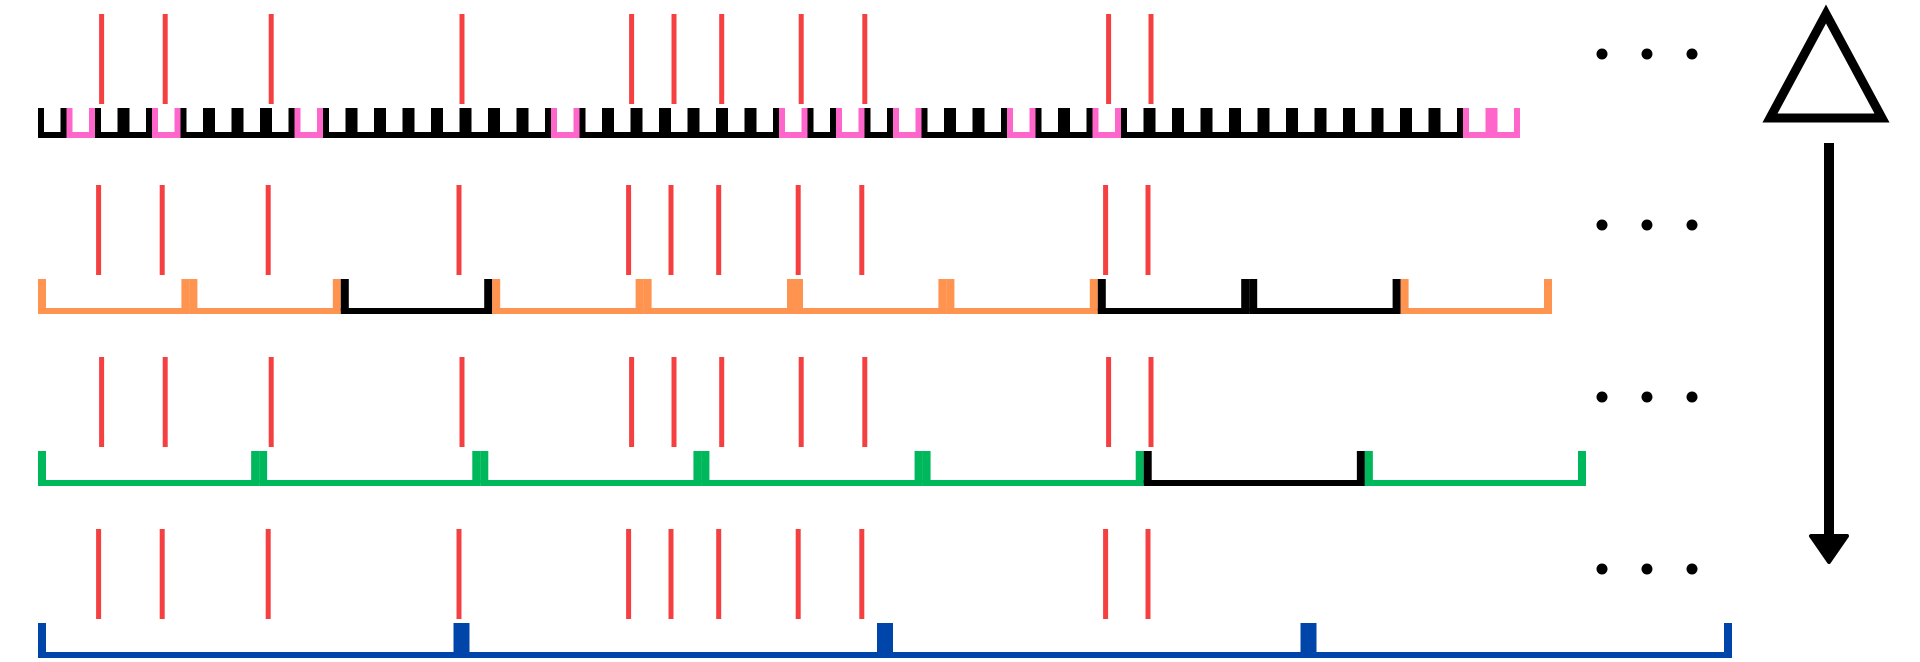  What do you see at coordinates (1826, 284) in the screenshot?
I see `side-legend` at bounding box center [1826, 284].